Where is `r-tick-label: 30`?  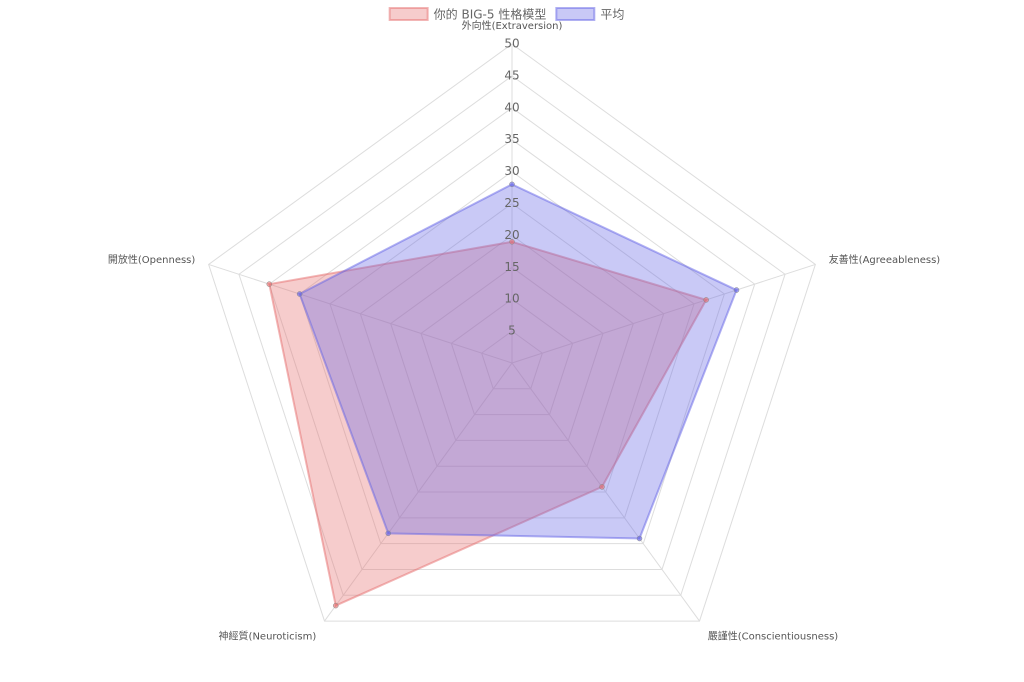 r-tick-label: 30 is located at coordinates (511, 171).